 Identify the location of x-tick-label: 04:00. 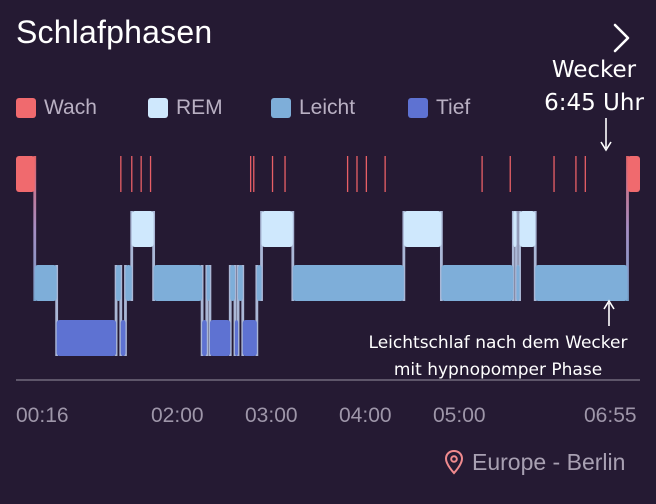
(365, 415).